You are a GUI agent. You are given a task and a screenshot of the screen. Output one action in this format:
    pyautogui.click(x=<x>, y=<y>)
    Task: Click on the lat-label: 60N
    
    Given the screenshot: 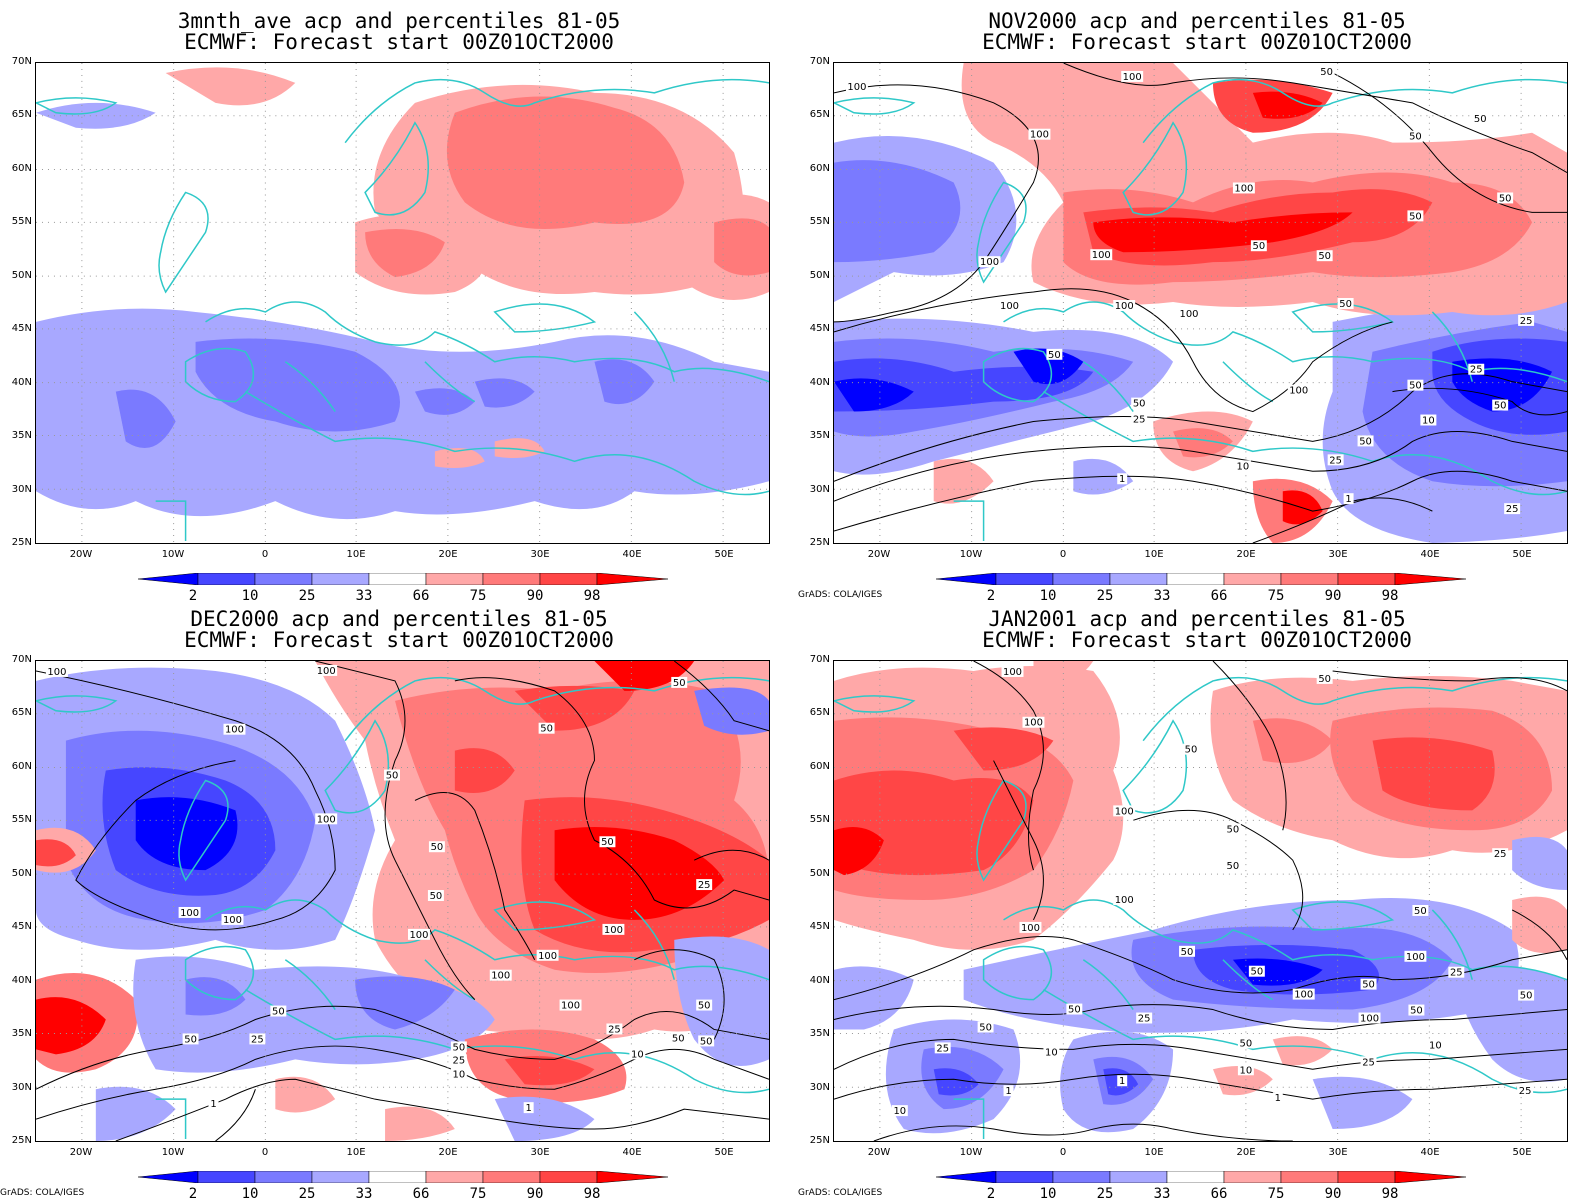 What is the action you would take?
    pyautogui.click(x=21, y=766)
    